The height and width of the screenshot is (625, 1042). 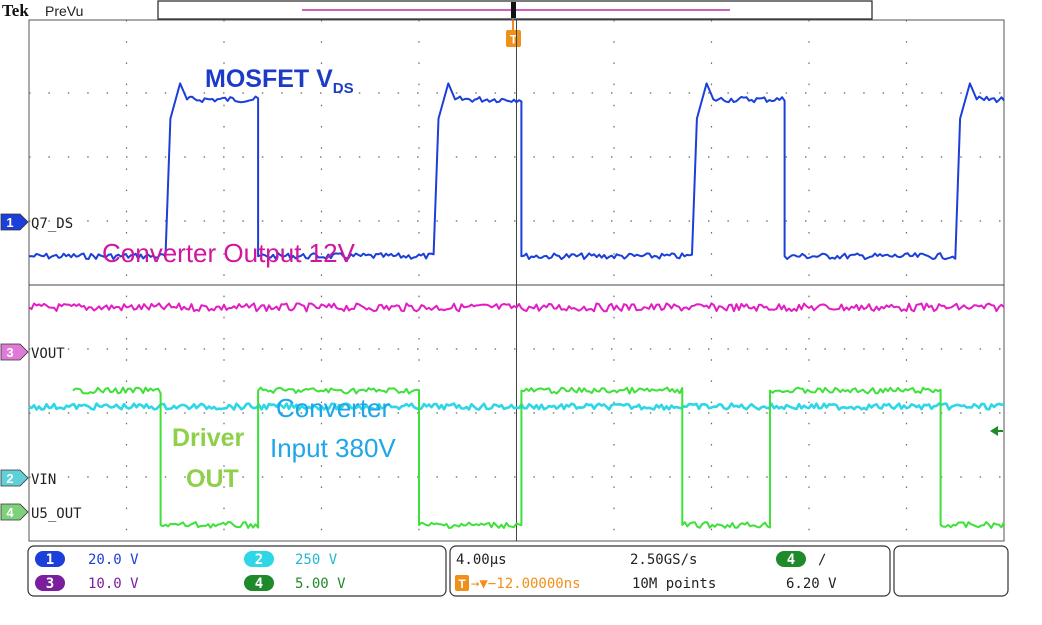 What do you see at coordinates (229, 253) in the screenshot?
I see `annotation-converter-output: Converter Output 12V` at bounding box center [229, 253].